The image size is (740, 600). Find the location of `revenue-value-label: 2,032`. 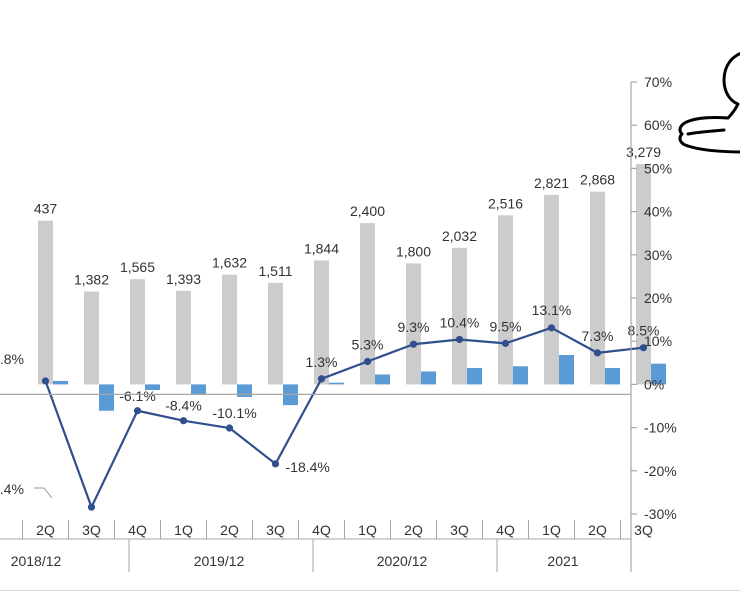

revenue-value-label: 2,032 is located at coordinates (459, 236).